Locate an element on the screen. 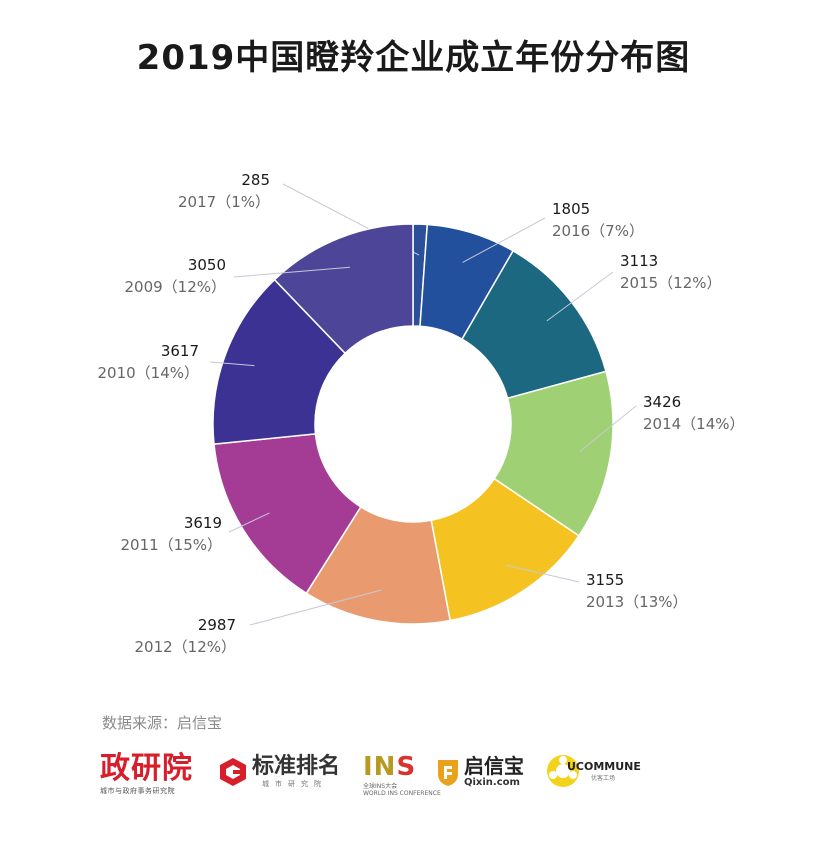  ucommune-logo: UCOMMUNE 优客工场 is located at coordinates (593, 771).